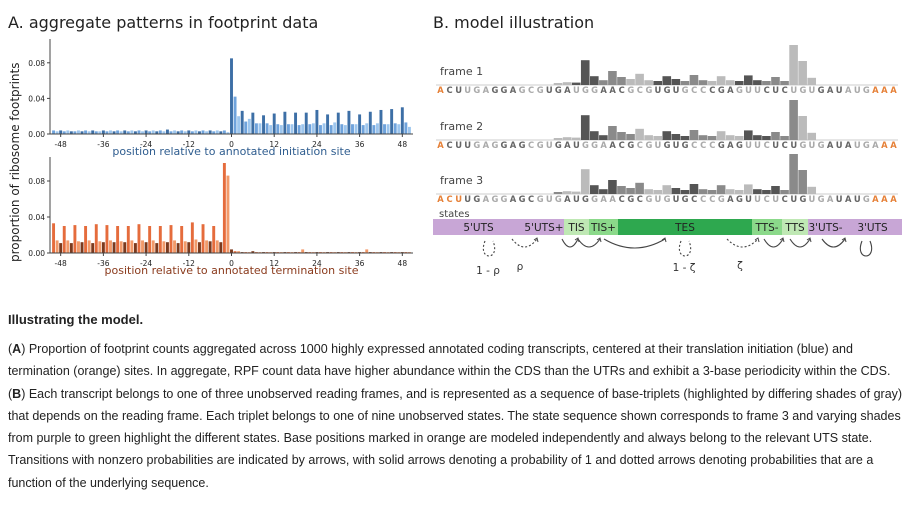 This screenshot has width=920, height=515. Describe the element at coordinates (231, 144) in the screenshot. I see `x-tick-label: 0` at that location.